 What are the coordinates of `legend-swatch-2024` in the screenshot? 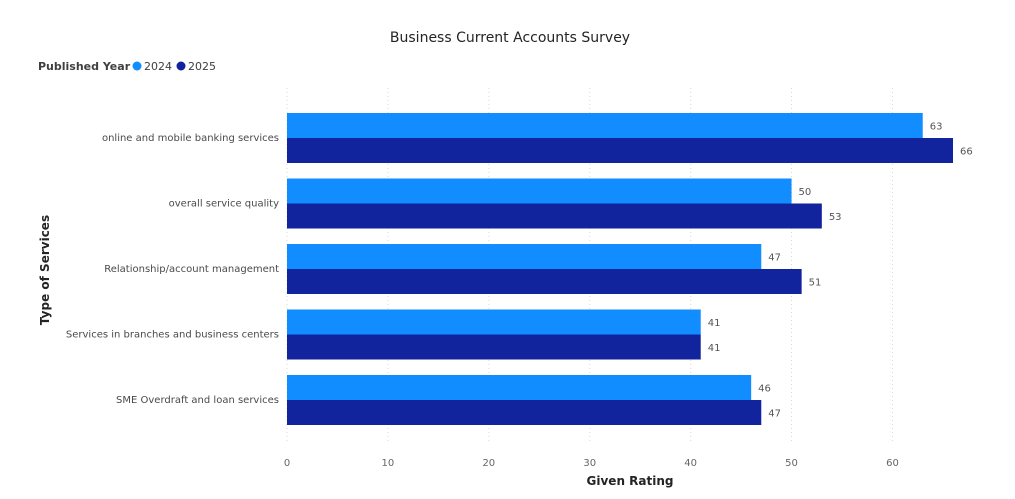 It's located at (137, 66).